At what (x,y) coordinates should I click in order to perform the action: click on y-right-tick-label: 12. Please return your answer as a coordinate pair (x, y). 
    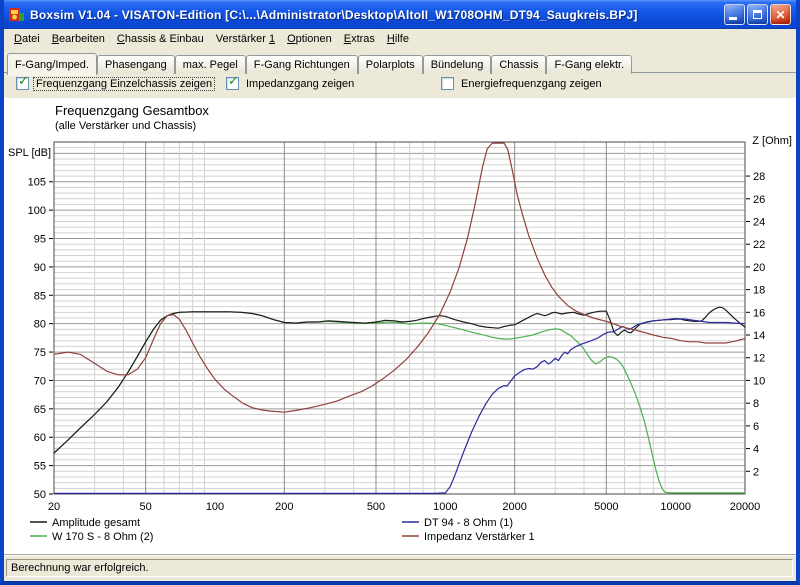
    Looking at the image, I should click on (759, 359).